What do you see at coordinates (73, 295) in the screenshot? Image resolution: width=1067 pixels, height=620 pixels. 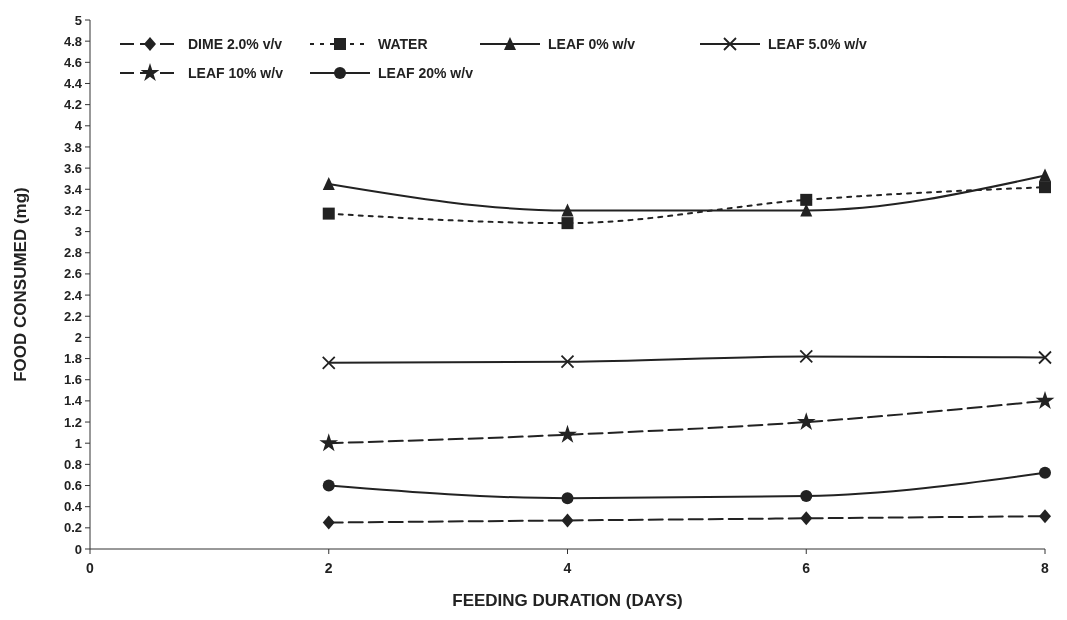 I see `y-tick-label: 2.4` at bounding box center [73, 295].